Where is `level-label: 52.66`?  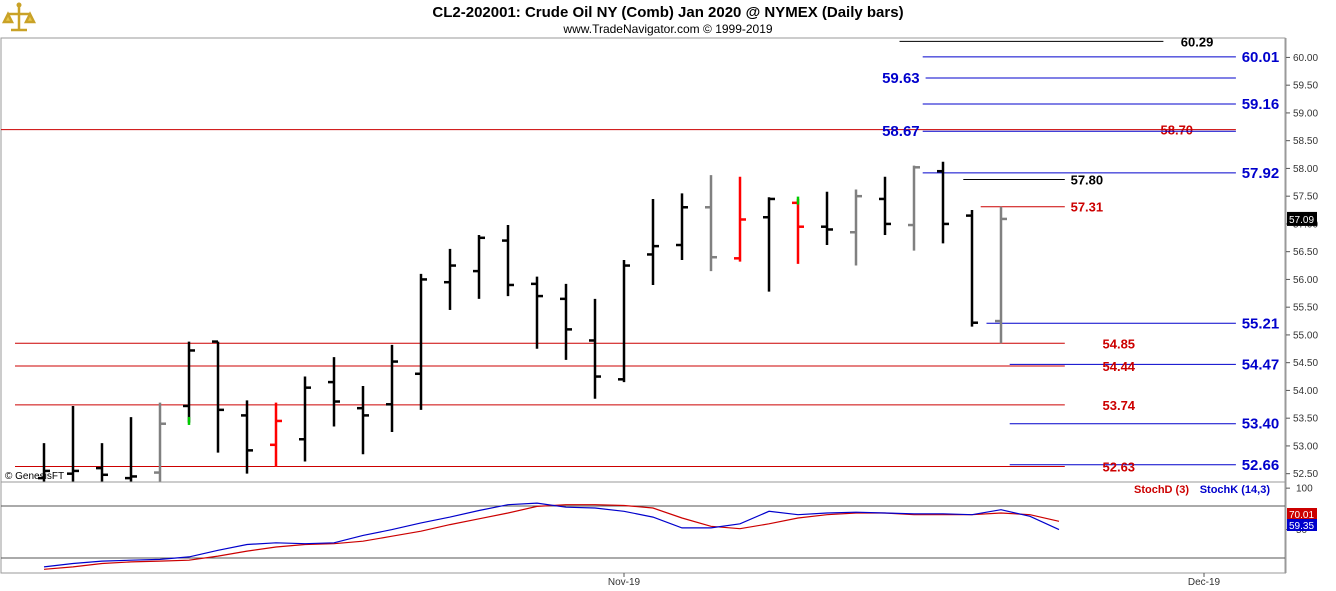 level-label: 52.66 is located at coordinates (1261, 465).